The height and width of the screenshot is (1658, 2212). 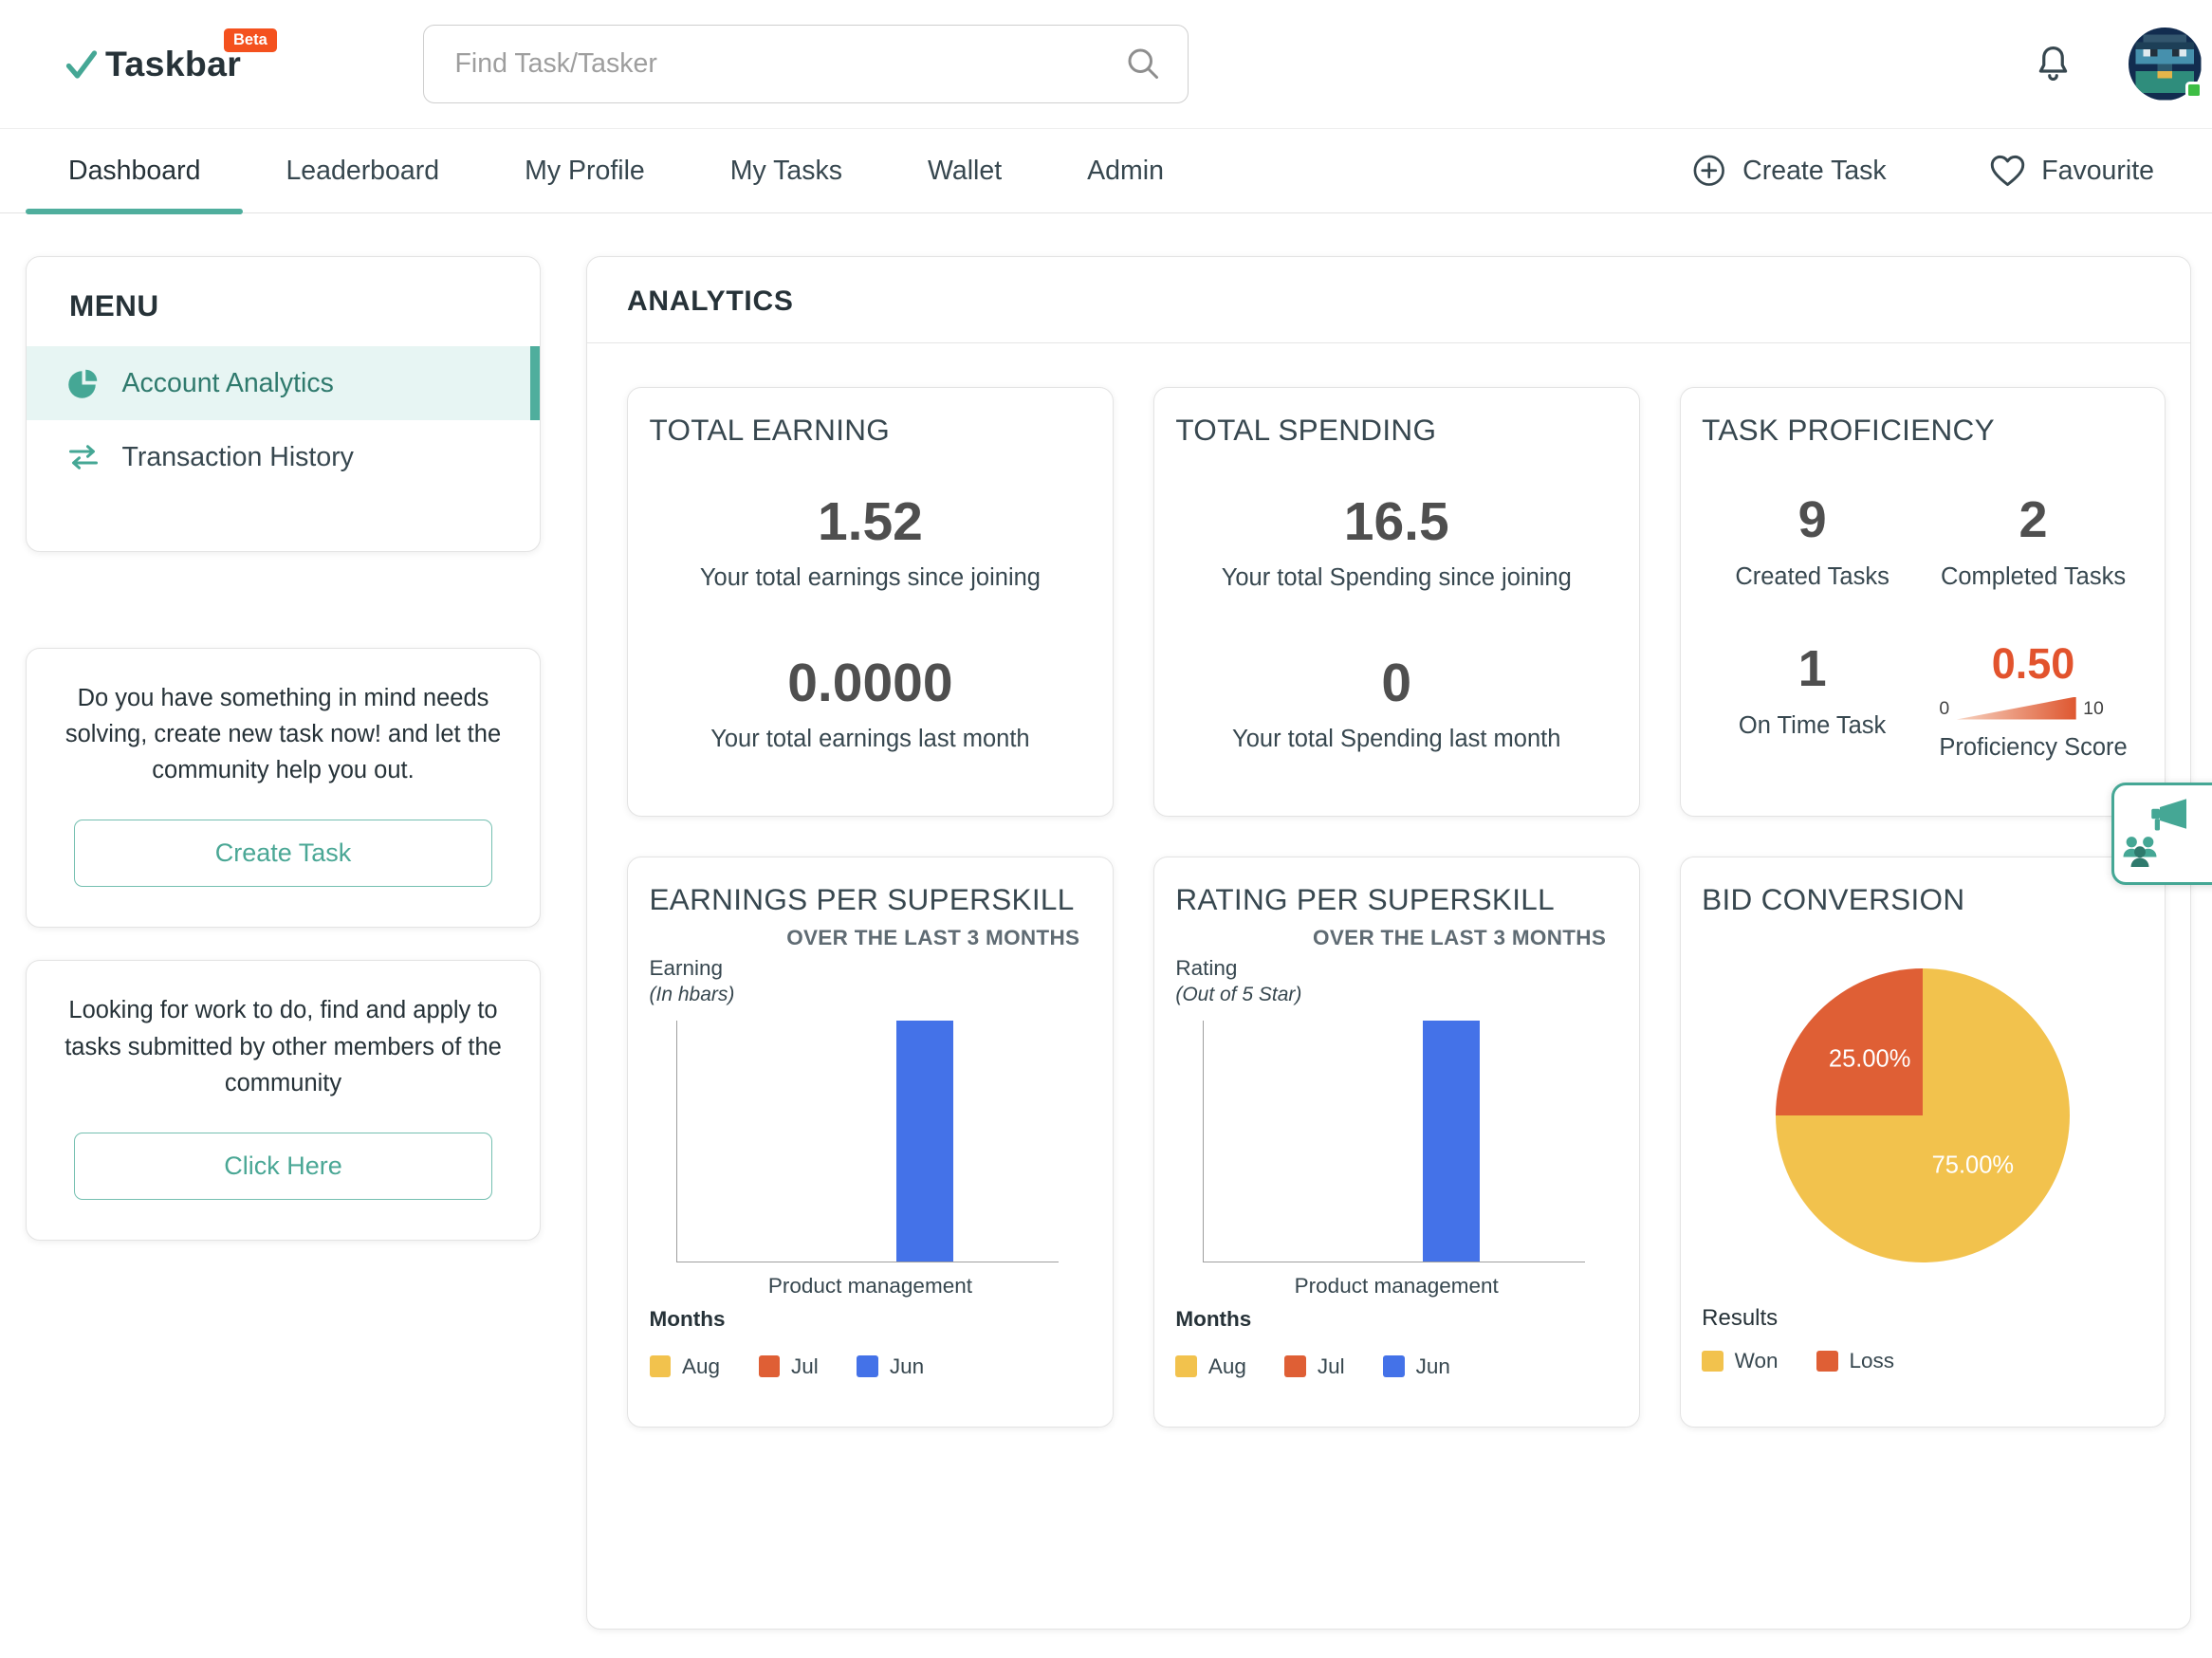 What do you see at coordinates (870, 521) in the screenshot?
I see `earning-since-value: 1.52` at bounding box center [870, 521].